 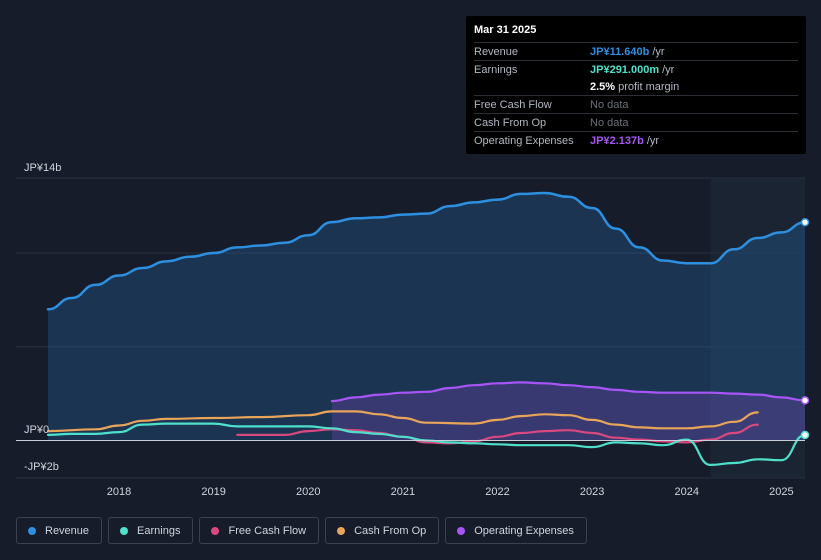 What do you see at coordinates (505, 30) in the screenshot?
I see `tooltip-date: Mar 31 2025` at bounding box center [505, 30].